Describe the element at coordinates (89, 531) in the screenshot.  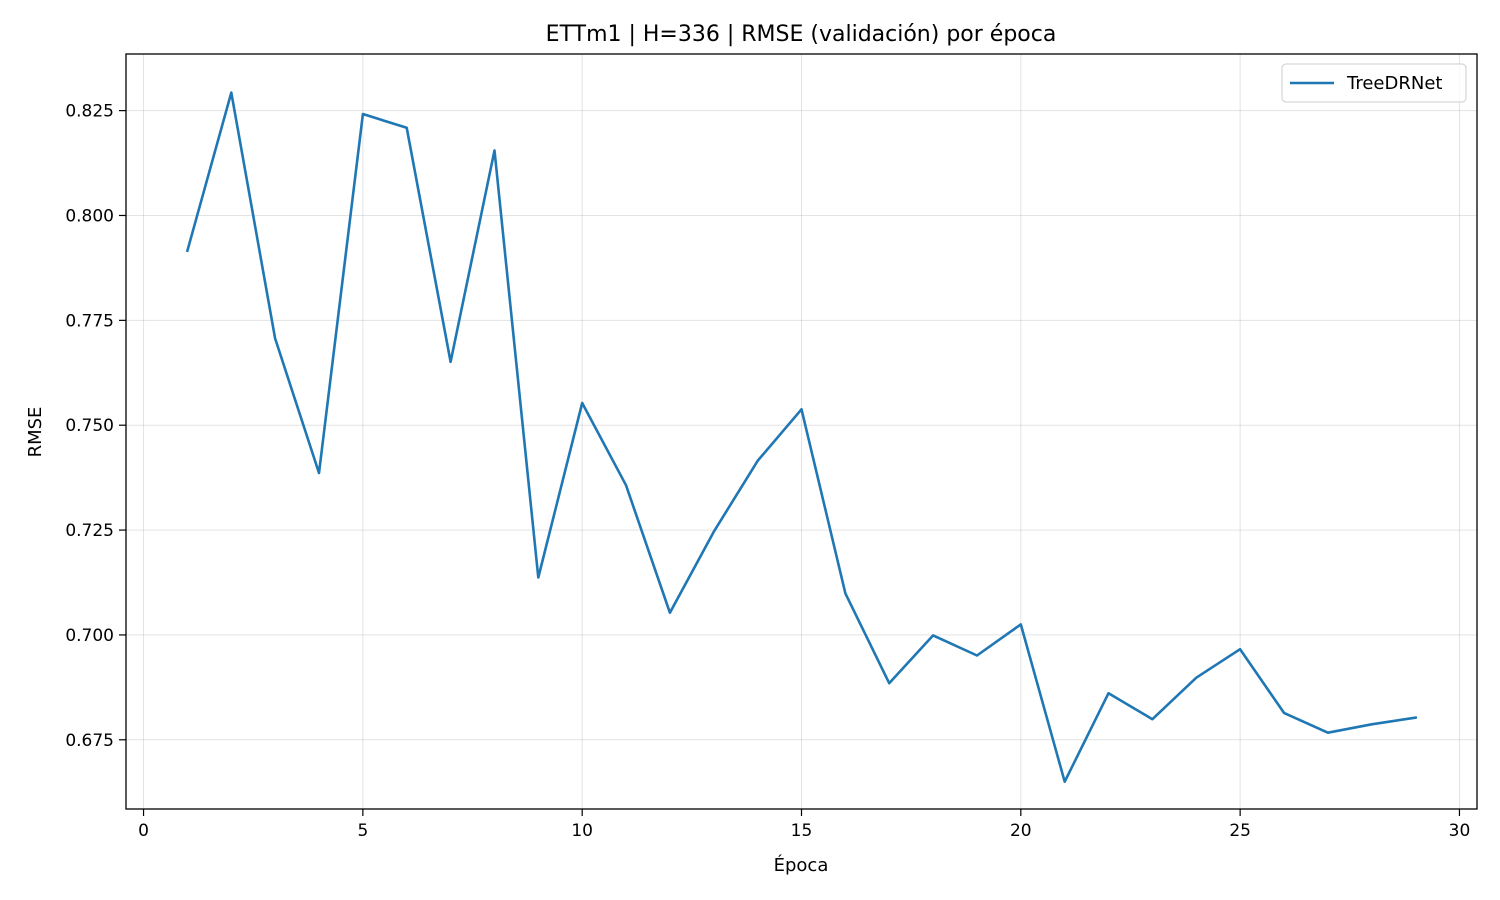
I see `y-tick-label: 0.725` at that location.